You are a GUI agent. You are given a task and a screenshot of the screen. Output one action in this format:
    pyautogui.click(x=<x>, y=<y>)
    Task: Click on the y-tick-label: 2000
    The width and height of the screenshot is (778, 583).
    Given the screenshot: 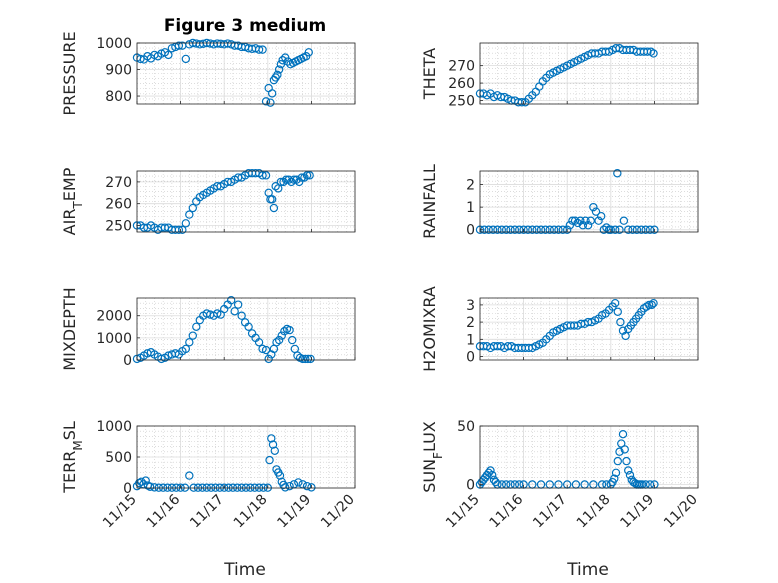 What is the action you would take?
    pyautogui.click(x=114, y=317)
    